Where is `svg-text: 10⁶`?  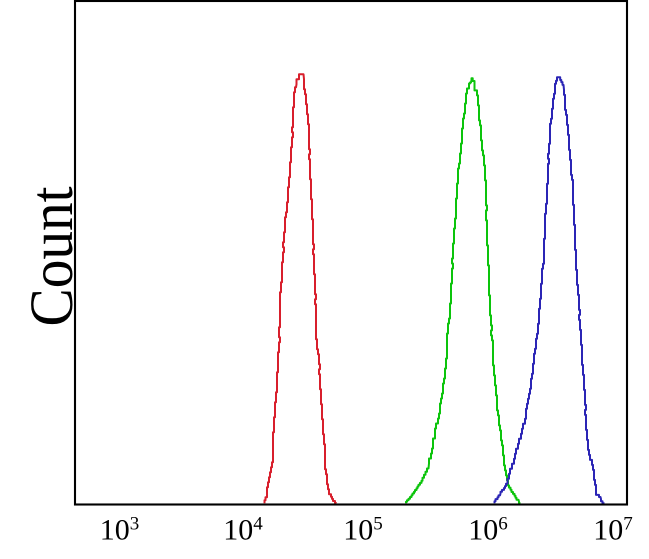 svg-text: 10⁶ is located at coordinates (488, 530).